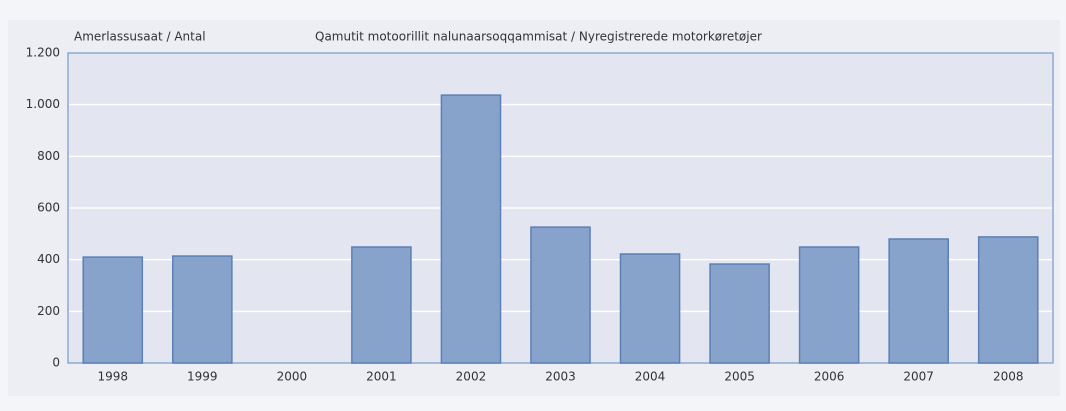 The image size is (1066, 411). Describe the element at coordinates (48, 311) in the screenshot. I see `y-tick-label: 200` at that location.